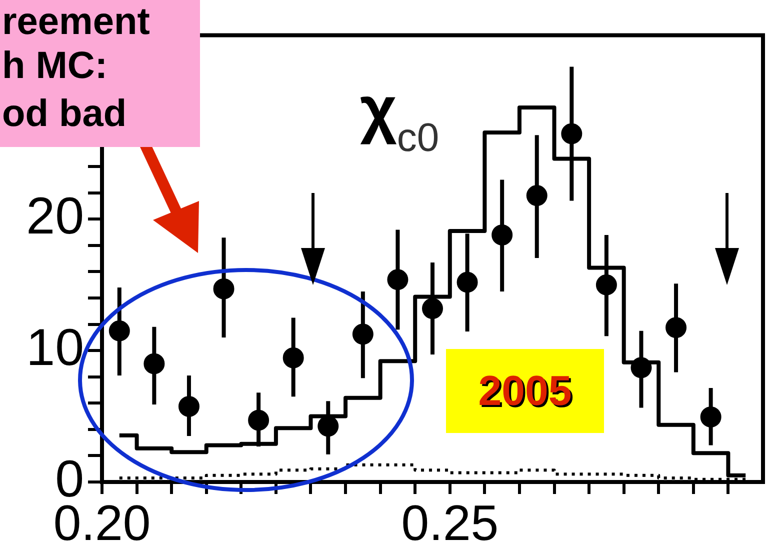  Describe the element at coordinates (55, 217) in the screenshot. I see `y-tick-label: 20` at that location.